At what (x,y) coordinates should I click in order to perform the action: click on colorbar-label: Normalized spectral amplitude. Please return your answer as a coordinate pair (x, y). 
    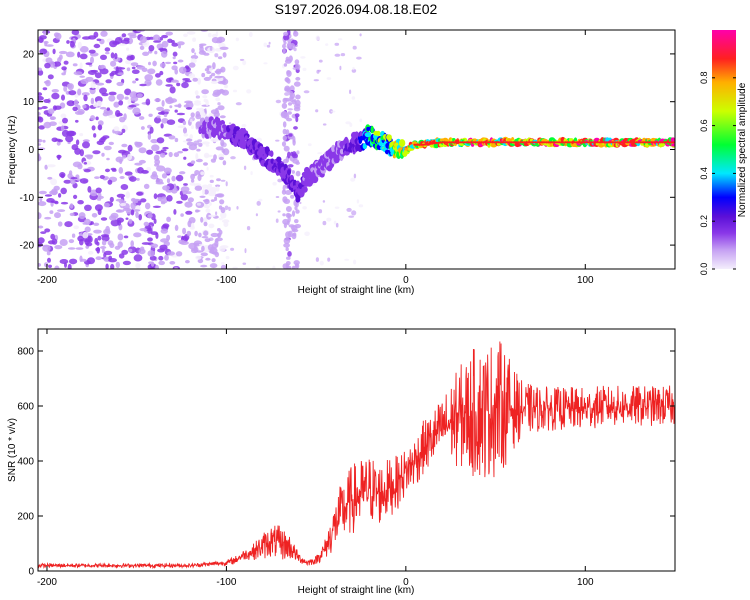
    Looking at the image, I should click on (742, 149).